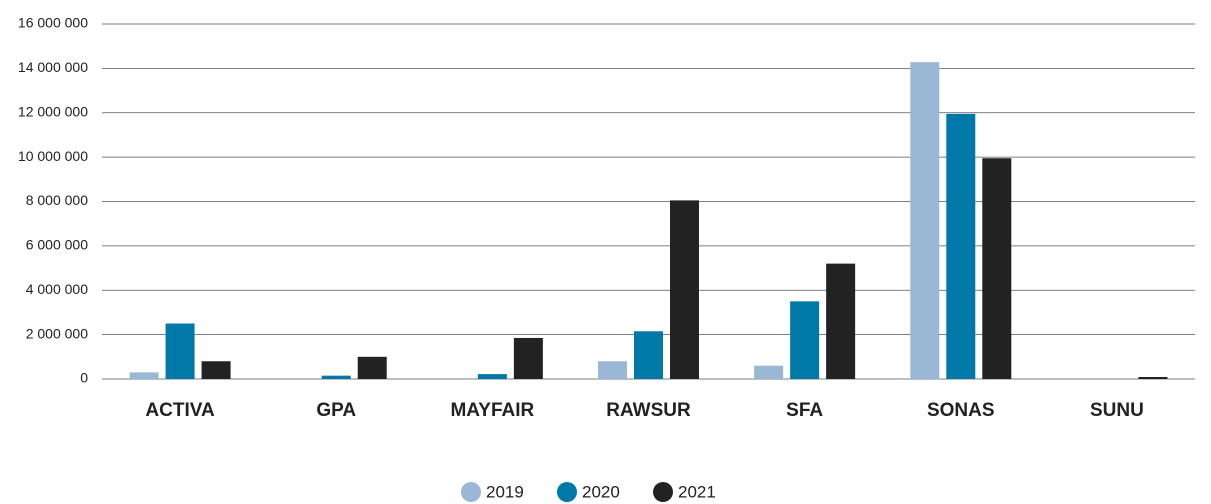 Image resolution: width=1211 pixels, height=504 pixels. Describe the element at coordinates (1117, 410) in the screenshot. I see `x-tick-label: SUNU` at that location.